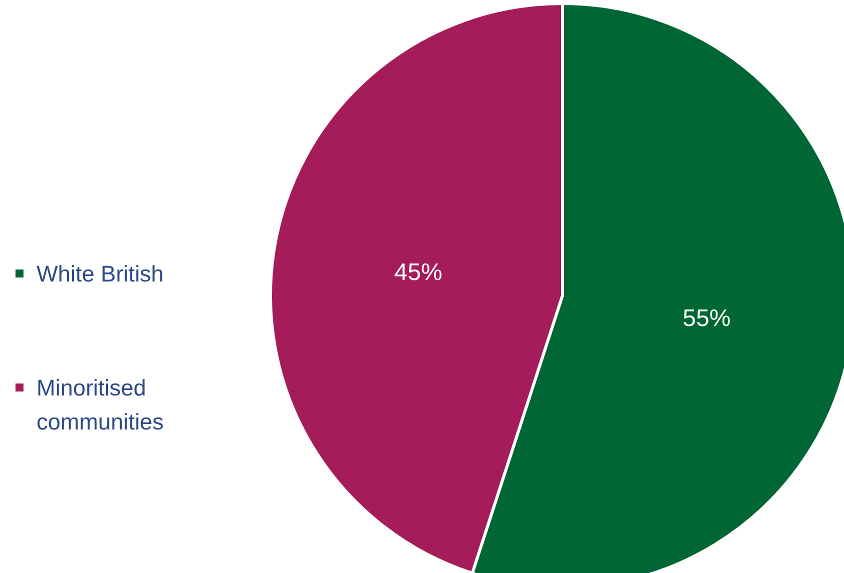 The width and height of the screenshot is (844, 573). What do you see at coordinates (100, 404) in the screenshot?
I see `legend-label: Minoritised communities` at bounding box center [100, 404].